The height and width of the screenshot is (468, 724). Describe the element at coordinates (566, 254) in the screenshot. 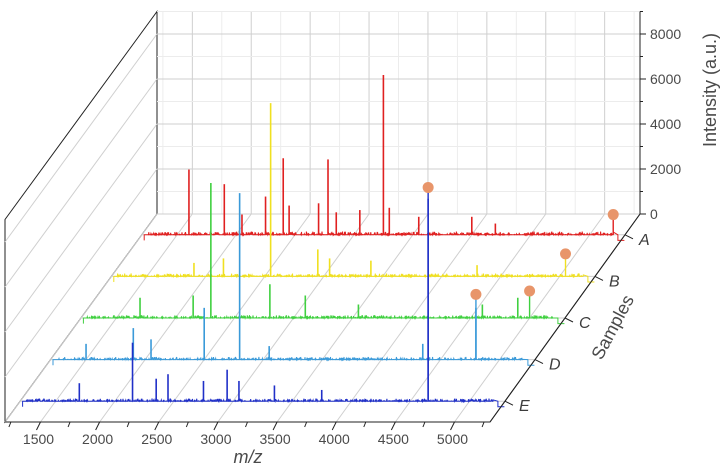

I see `marker-point-B` at that location.